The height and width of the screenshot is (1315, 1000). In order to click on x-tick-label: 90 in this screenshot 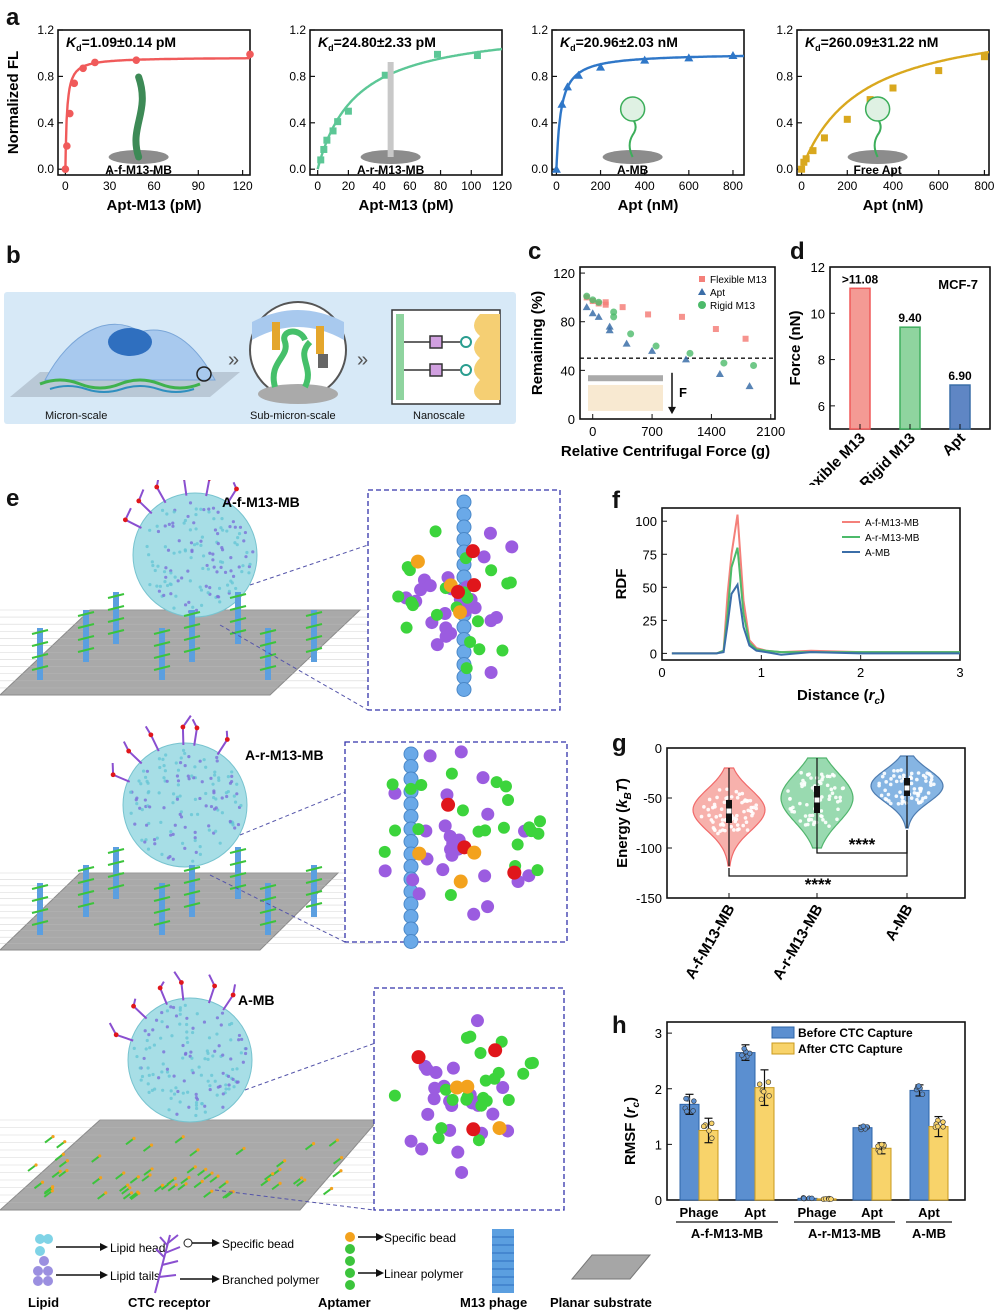, I will do `click(199, 186)`.